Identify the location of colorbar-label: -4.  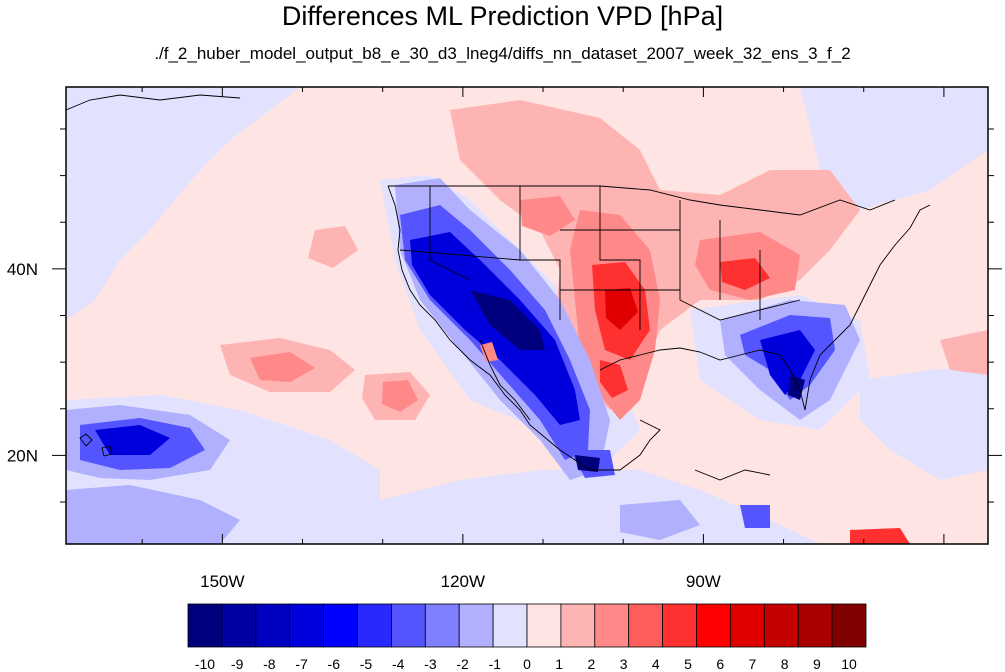
(398, 664).